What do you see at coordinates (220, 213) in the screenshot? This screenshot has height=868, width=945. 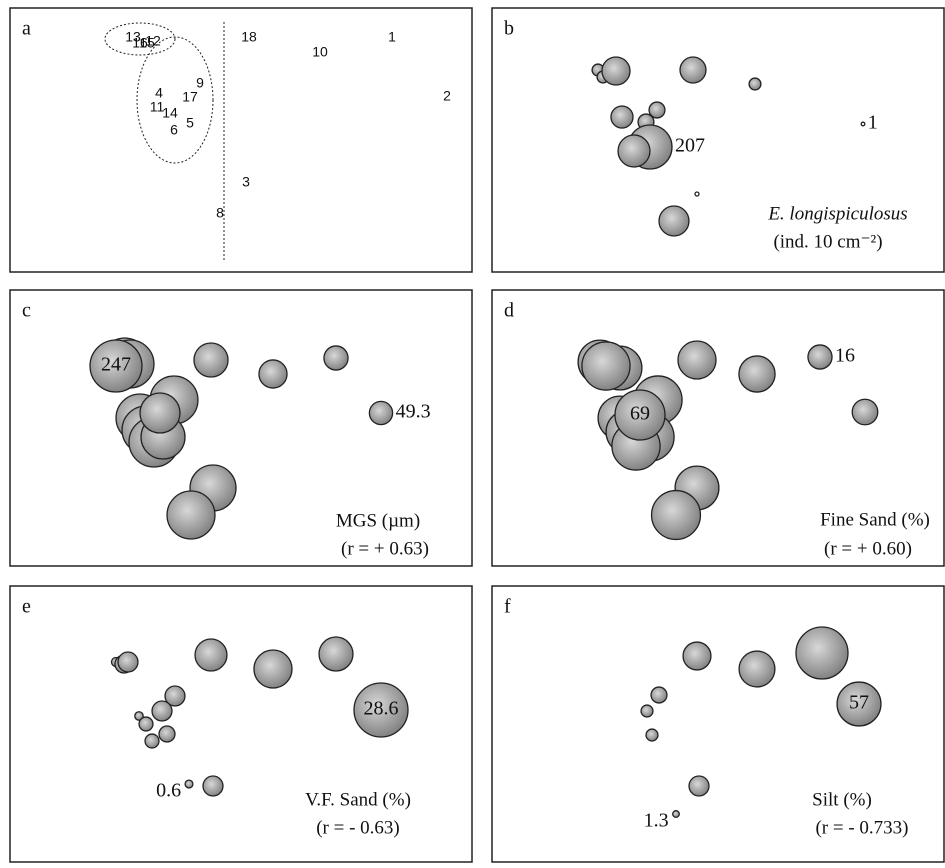 I see `station-label: 8` at bounding box center [220, 213].